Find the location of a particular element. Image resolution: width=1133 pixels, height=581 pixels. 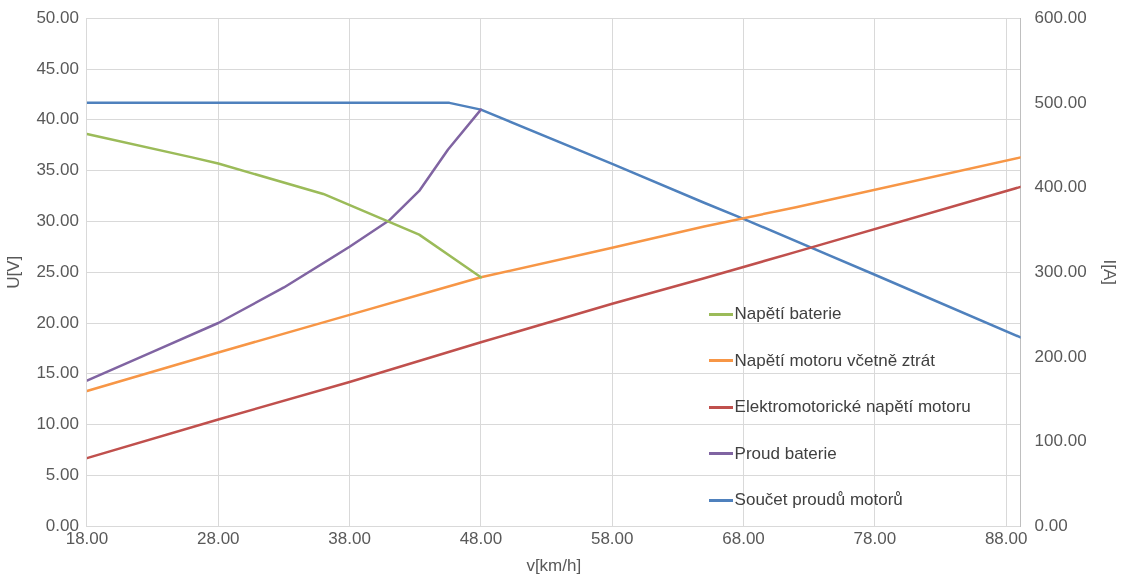

y-tick-label: 15.00 is located at coordinates (57, 373).